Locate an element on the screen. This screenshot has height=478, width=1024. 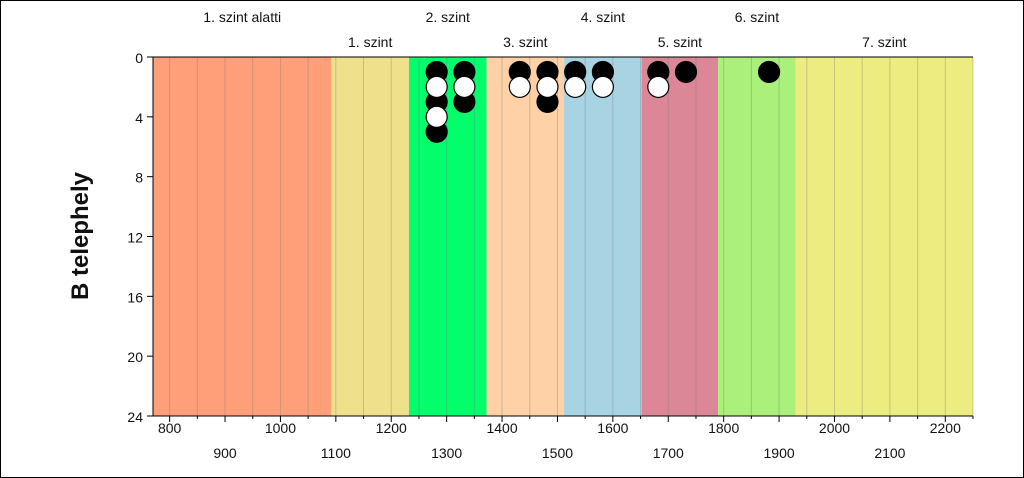
x-tick-label: 2200 is located at coordinates (945, 428).